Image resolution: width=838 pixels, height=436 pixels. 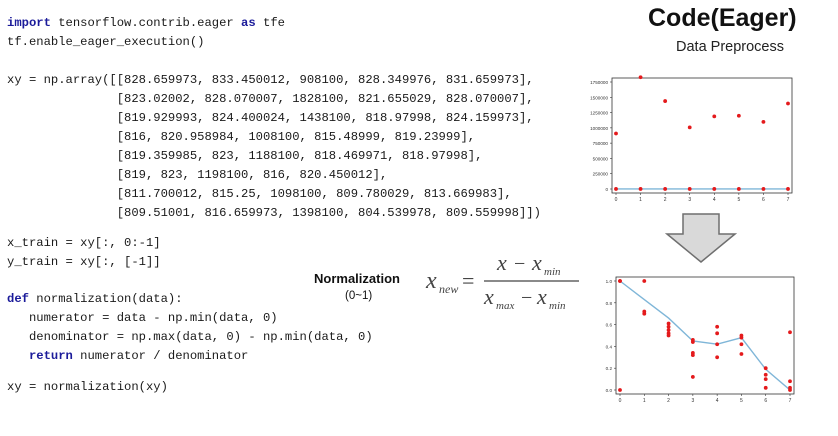 I want to click on x-tick-label: 5, so click(x=738, y=199).